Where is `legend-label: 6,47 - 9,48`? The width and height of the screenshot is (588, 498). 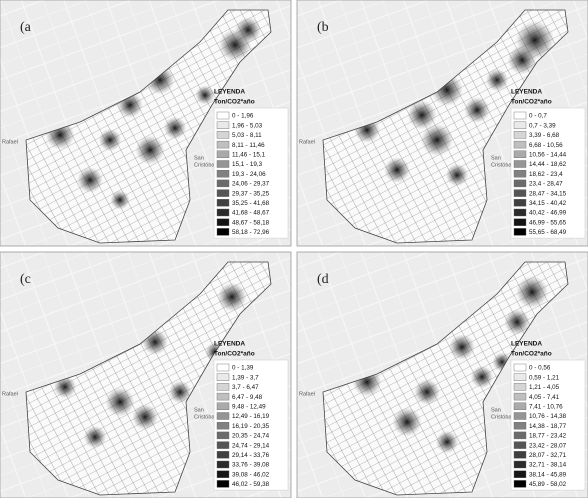 legend-label: 6,47 - 9,48 is located at coordinates (247, 397).